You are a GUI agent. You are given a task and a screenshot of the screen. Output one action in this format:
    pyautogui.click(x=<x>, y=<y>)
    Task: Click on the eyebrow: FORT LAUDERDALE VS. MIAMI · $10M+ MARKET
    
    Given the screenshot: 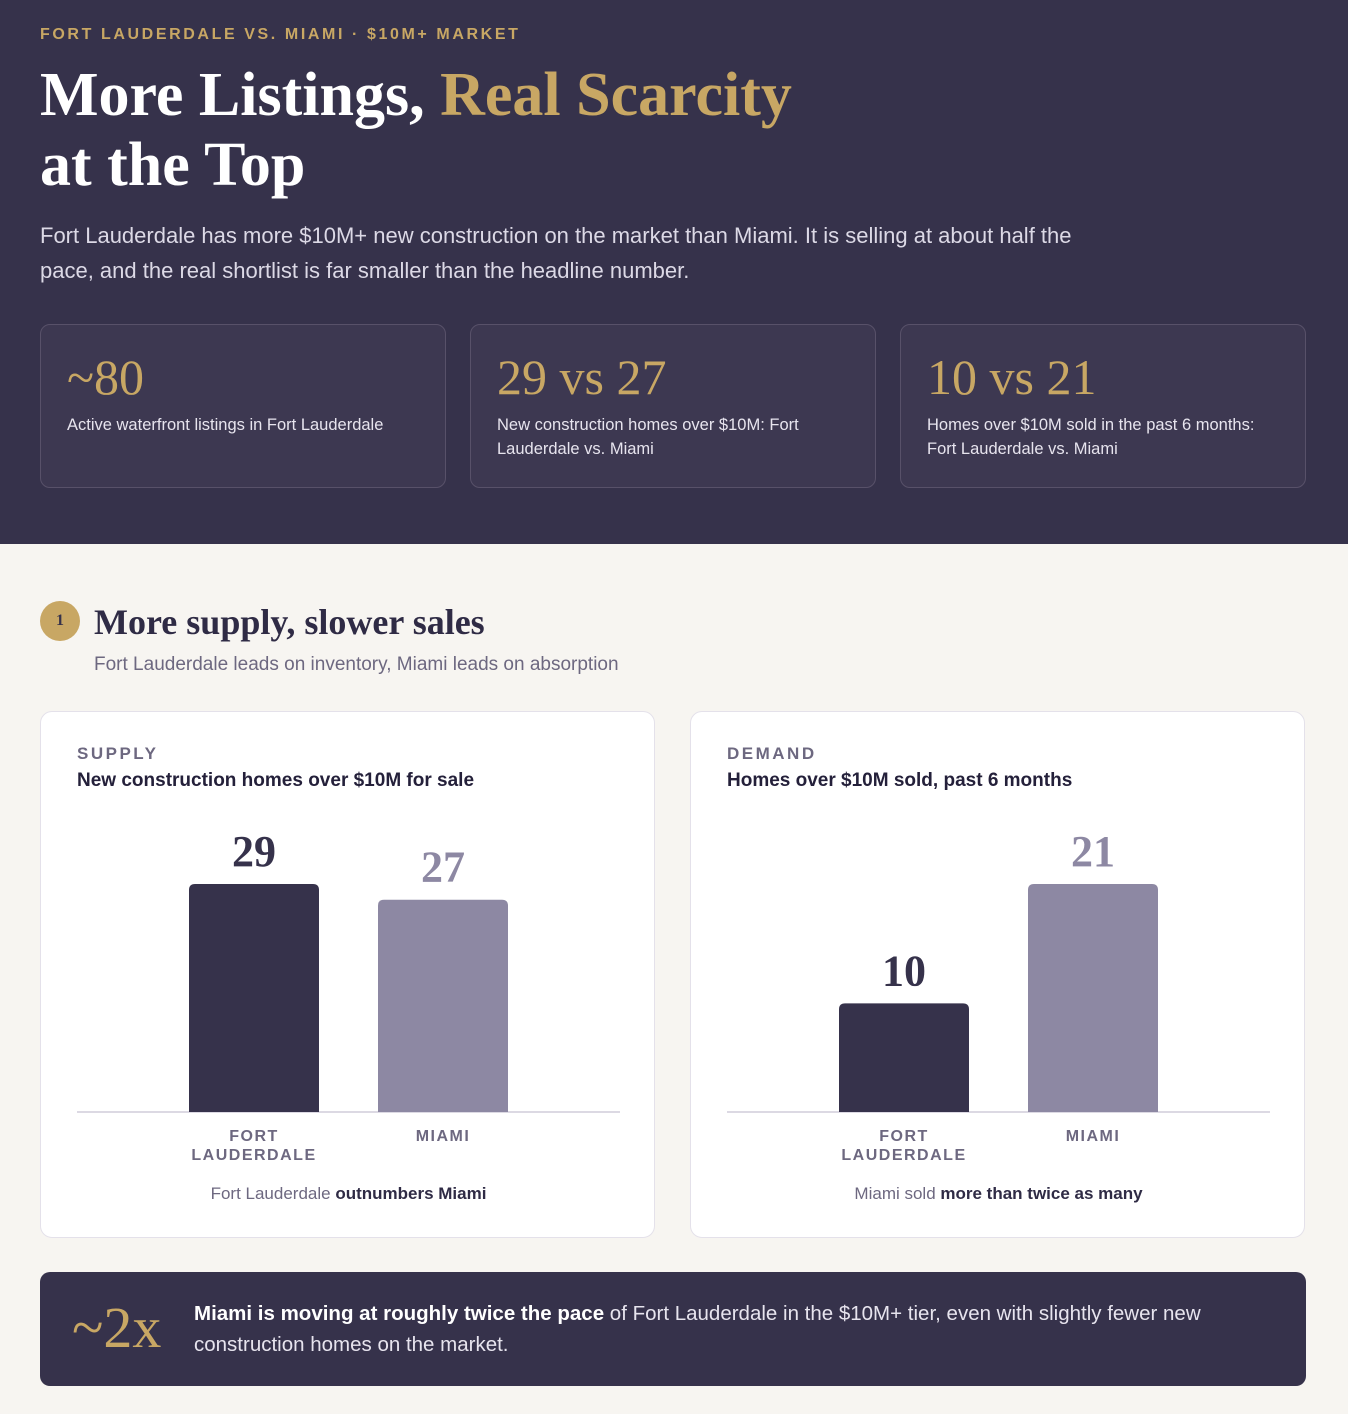 What is the action you would take?
    pyautogui.click(x=280, y=34)
    